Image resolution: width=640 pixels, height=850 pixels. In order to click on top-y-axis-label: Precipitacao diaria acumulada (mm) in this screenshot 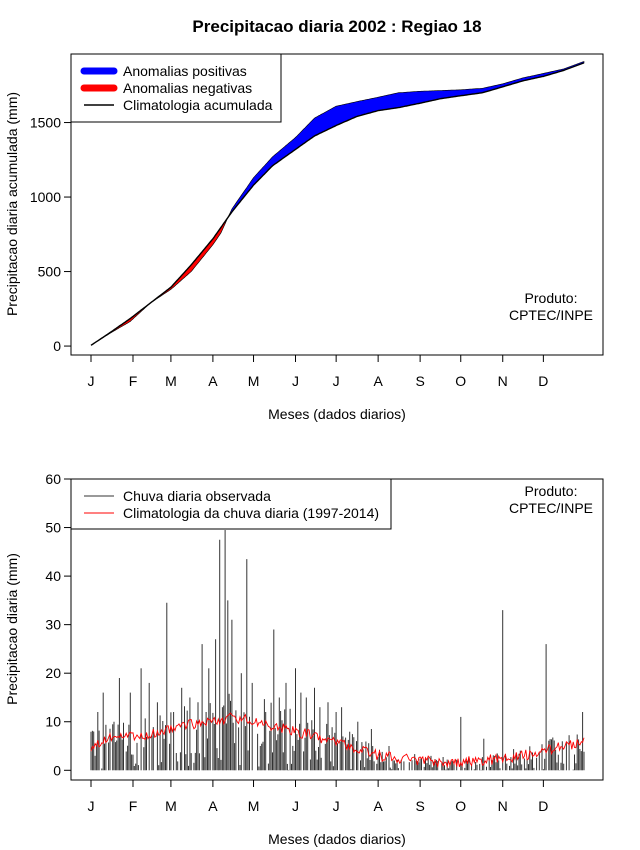, I will do `click(12, 204)`.